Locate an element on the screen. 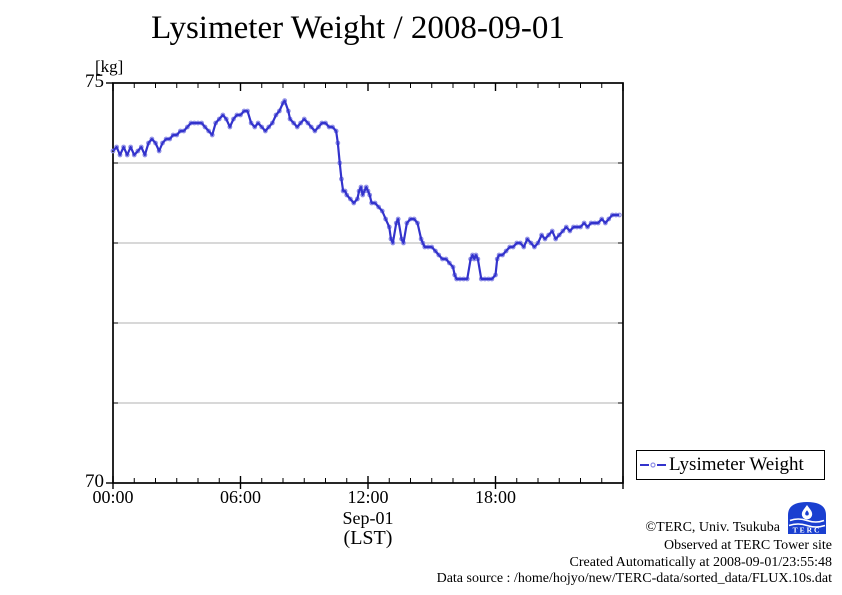 The image size is (842, 595). terc-logo: TERC is located at coordinates (807, 518).